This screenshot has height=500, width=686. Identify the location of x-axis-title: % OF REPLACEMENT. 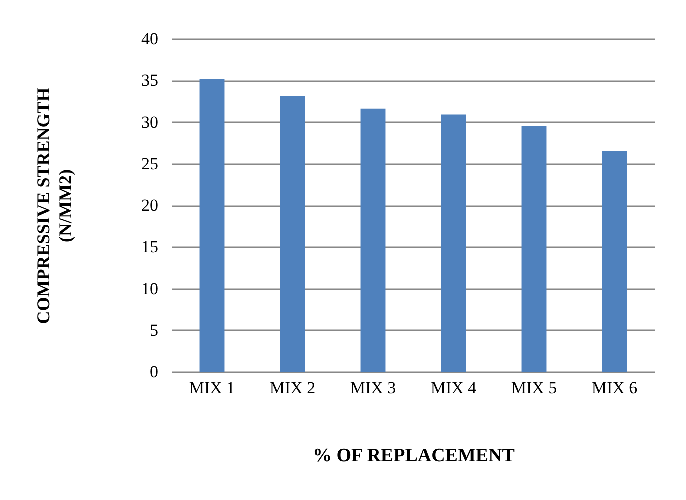
(414, 456).